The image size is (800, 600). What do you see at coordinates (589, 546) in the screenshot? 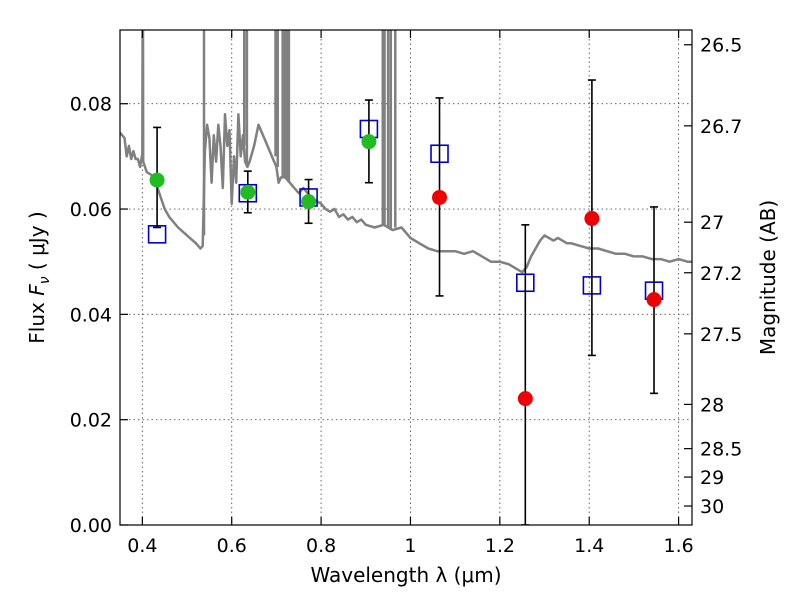
I see `x-tick-label: 1.4` at bounding box center [589, 546].